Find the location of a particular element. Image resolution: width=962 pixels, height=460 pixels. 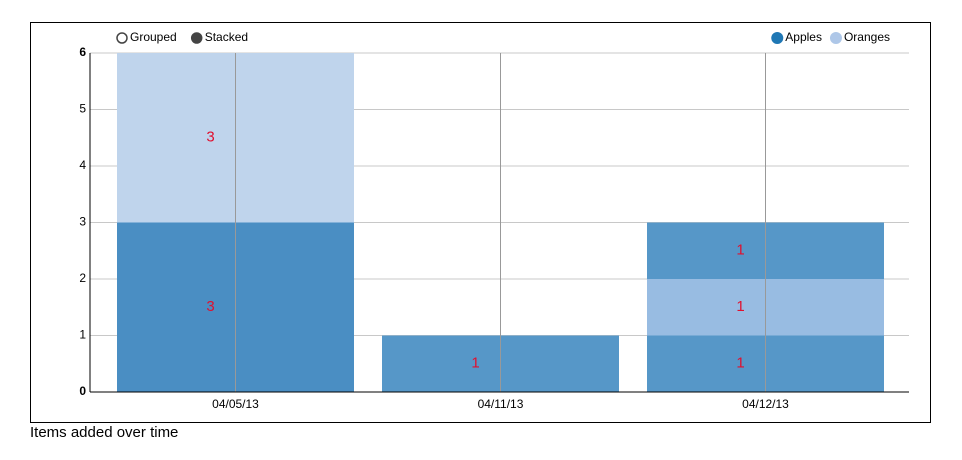

y-tick-label: 1 is located at coordinates (82, 335).